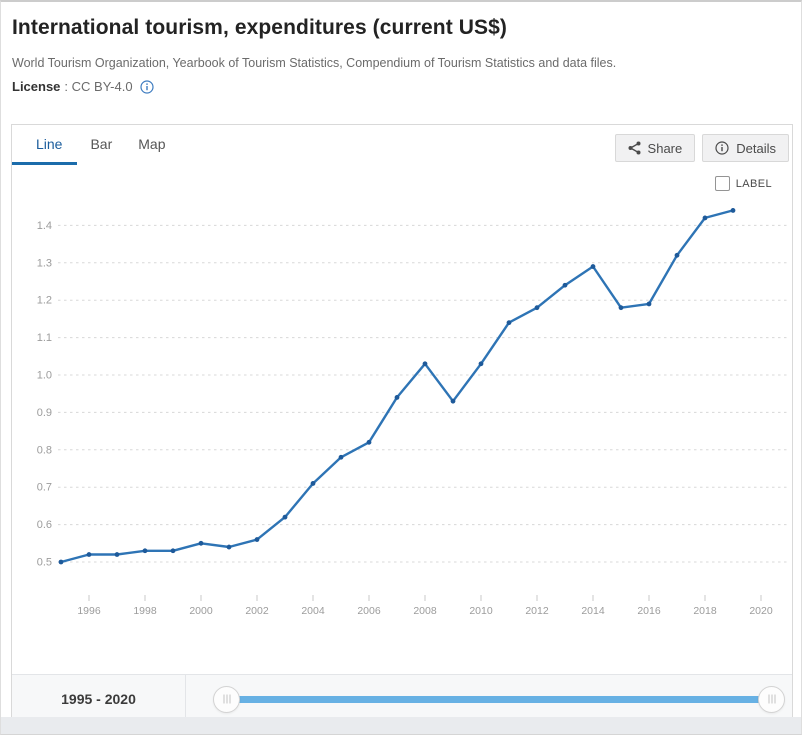  Describe the element at coordinates (634, 148) in the screenshot. I see `share-icon` at that location.